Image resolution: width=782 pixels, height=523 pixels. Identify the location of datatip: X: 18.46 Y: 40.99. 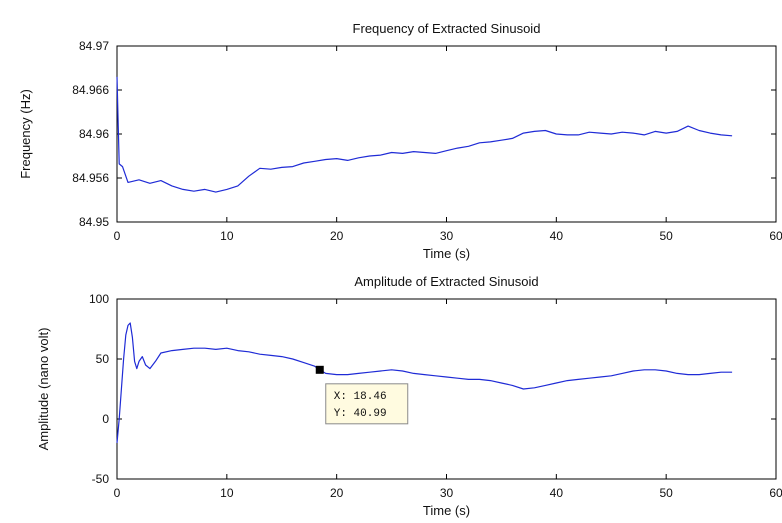
(362, 395).